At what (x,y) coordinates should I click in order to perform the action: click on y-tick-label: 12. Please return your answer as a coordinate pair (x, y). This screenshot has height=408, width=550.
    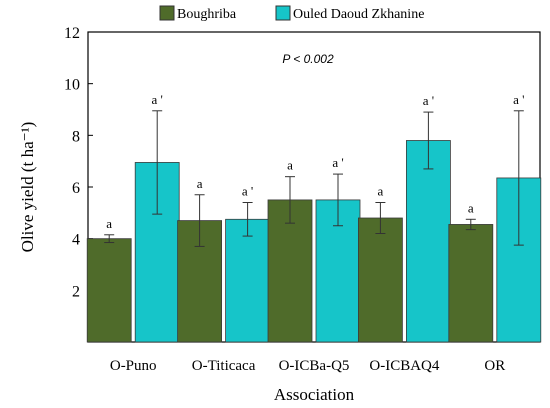
    Looking at the image, I should click on (72, 33).